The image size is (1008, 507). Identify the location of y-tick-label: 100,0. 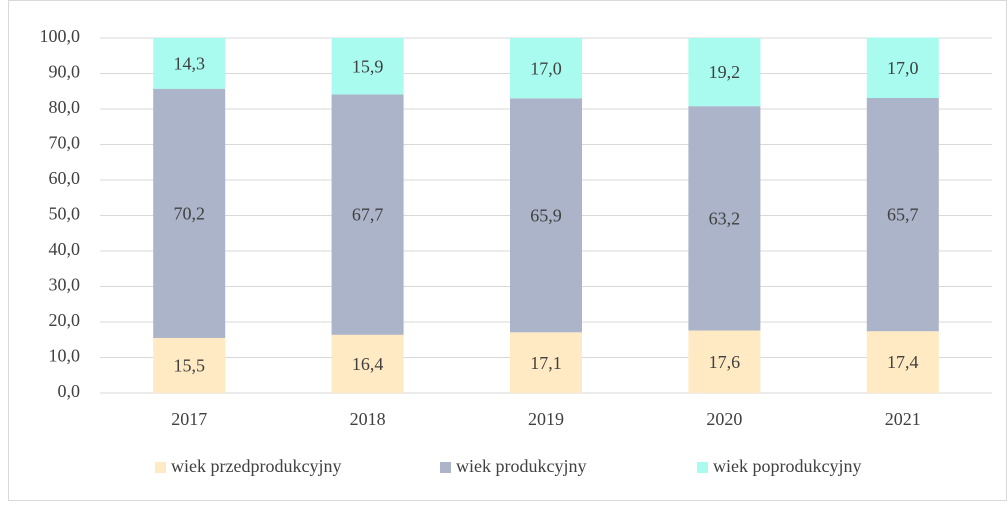
(60, 36).